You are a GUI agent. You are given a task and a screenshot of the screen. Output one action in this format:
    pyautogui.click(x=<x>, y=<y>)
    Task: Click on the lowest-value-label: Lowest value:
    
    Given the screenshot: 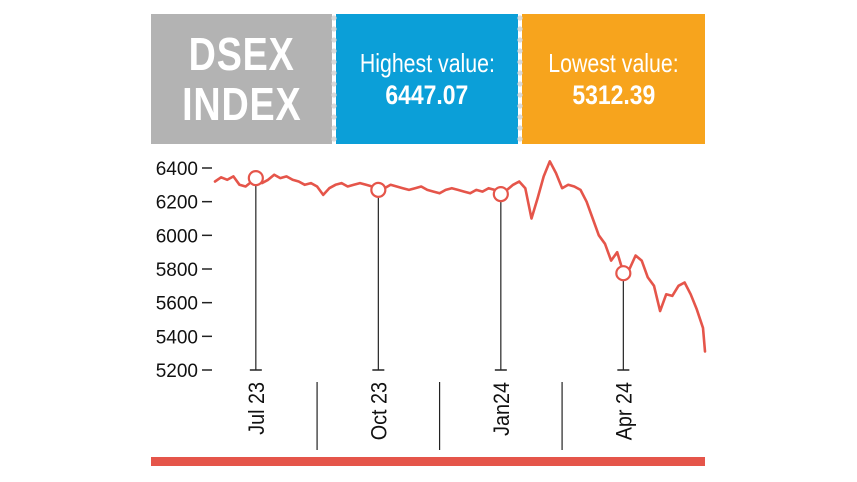 What is the action you would take?
    pyautogui.click(x=613, y=63)
    